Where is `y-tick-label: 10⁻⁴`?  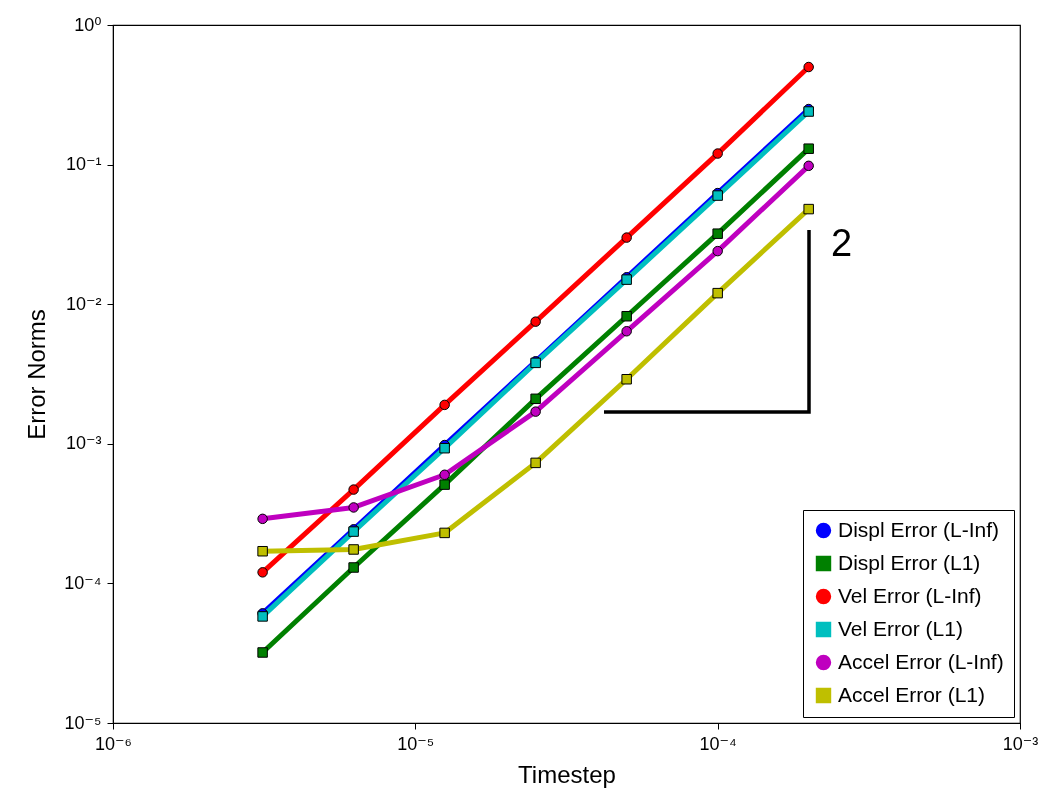 y-tick-label: 10⁻⁴ is located at coordinates (83, 582).